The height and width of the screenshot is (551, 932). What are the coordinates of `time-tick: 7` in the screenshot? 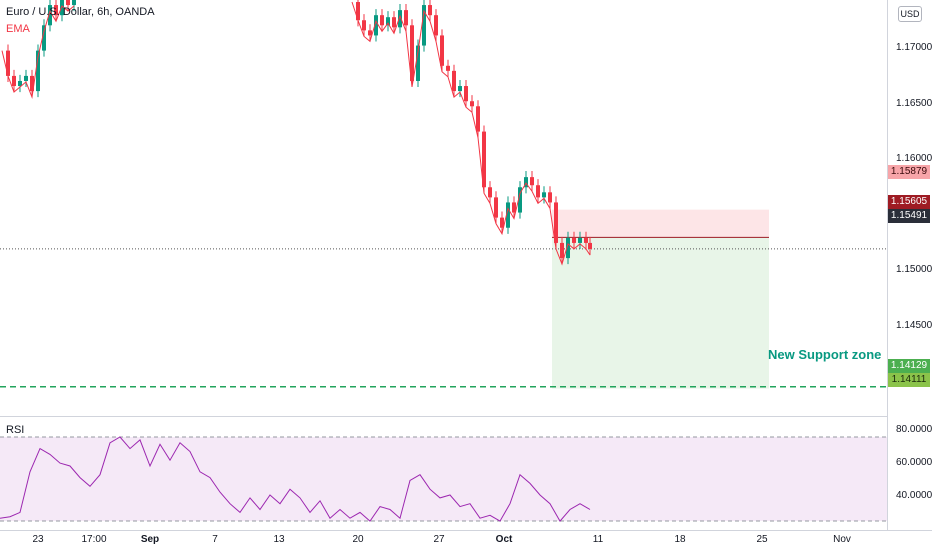 It's located at (215, 539).